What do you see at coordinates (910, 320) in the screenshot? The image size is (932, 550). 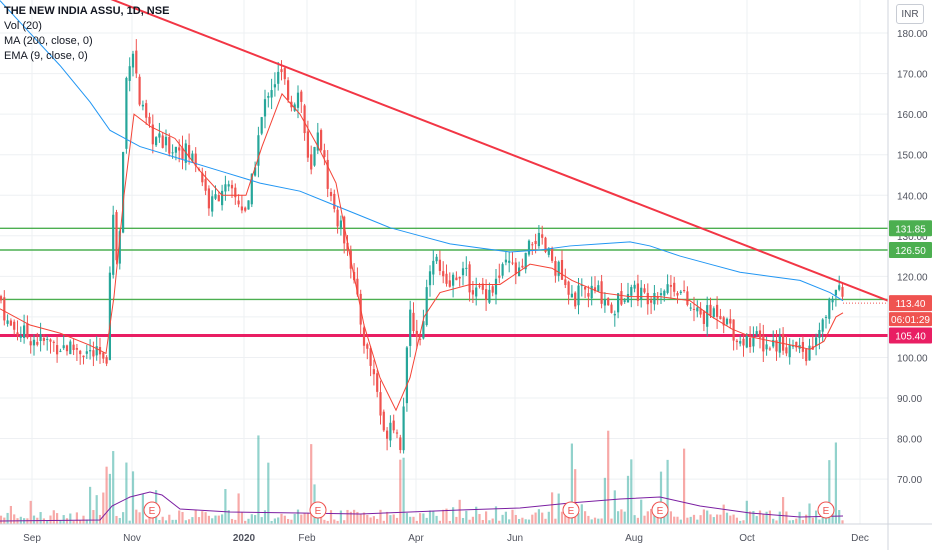 I see `countdown-text: 06:01:29` at bounding box center [910, 320].